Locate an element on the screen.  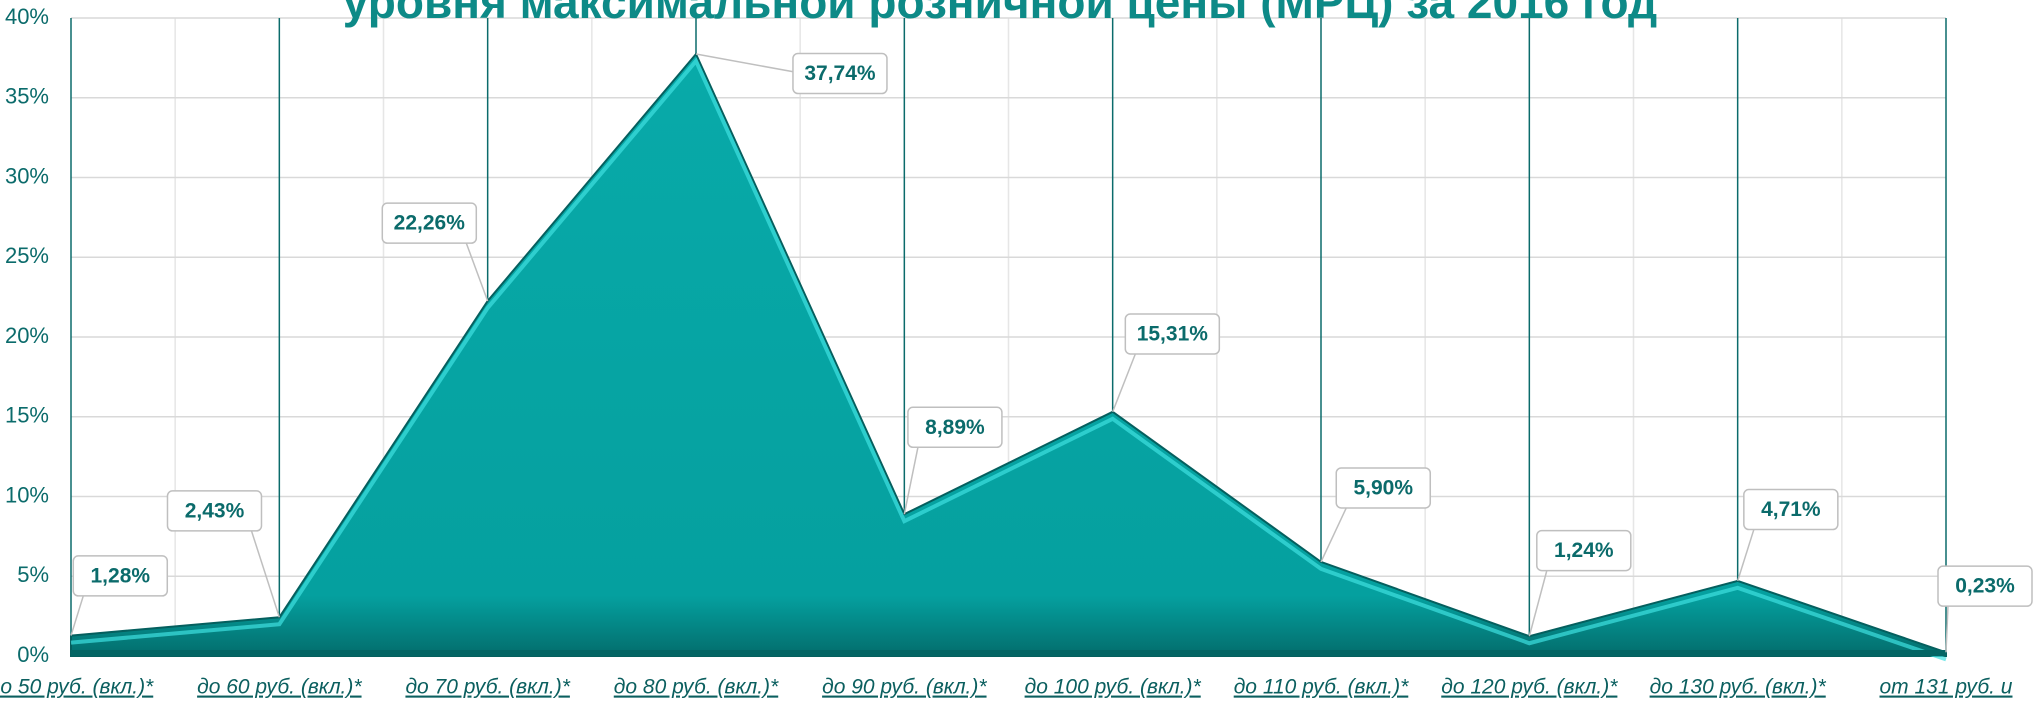
y-tick-label: 10% is located at coordinates (27, 494).